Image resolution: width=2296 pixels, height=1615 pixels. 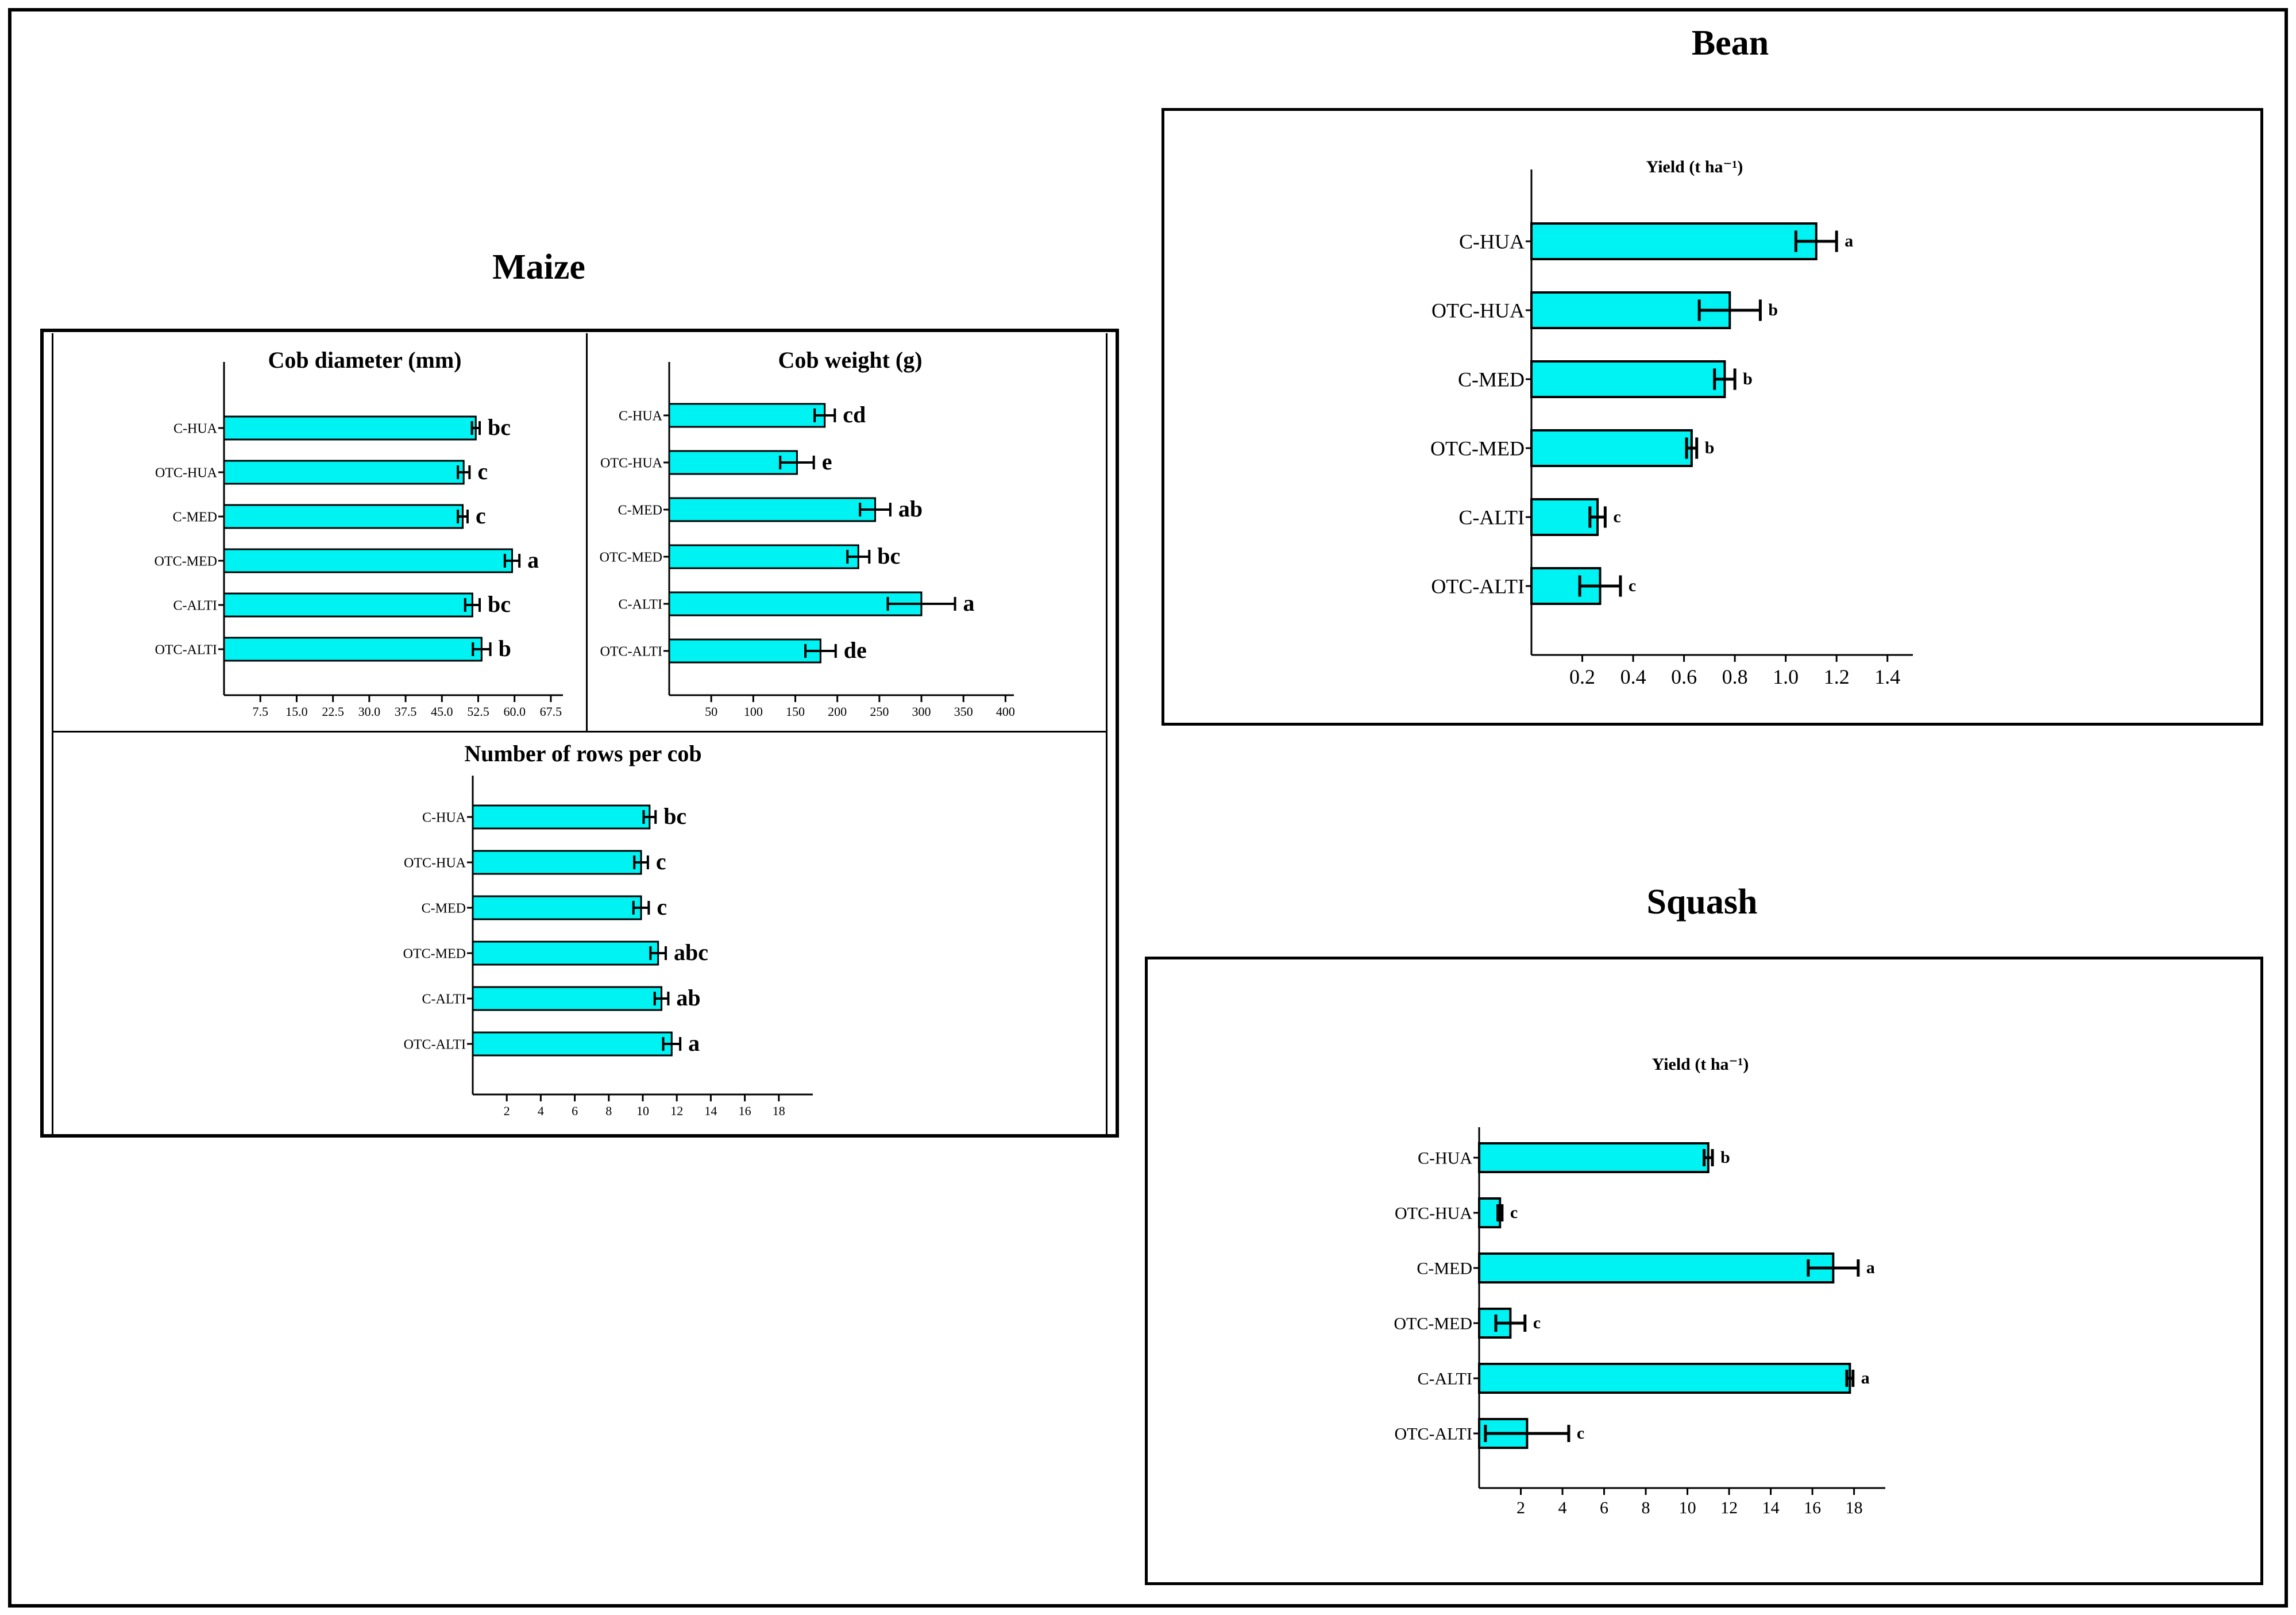 I want to click on maize-inner-right-line, so click(x=1107, y=734).